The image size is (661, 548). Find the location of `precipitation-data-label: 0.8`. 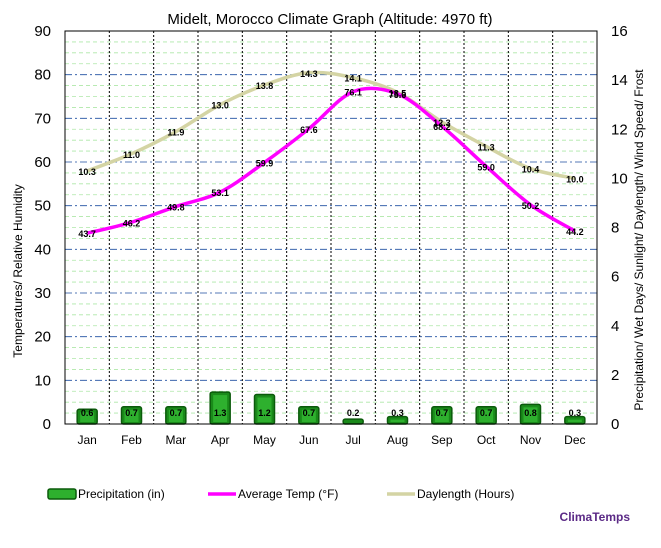

precipitation-data-label: 0.8 is located at coordinates (530, 413).